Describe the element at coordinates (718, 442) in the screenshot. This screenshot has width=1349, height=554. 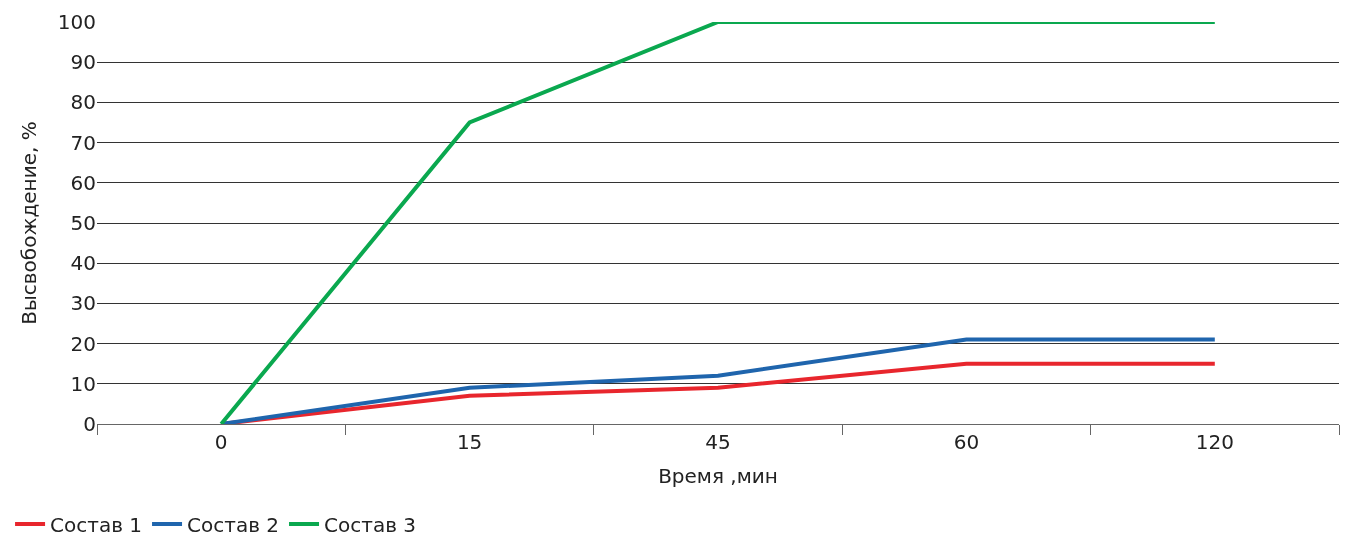
I see `x-tick-label: 45` at that location.